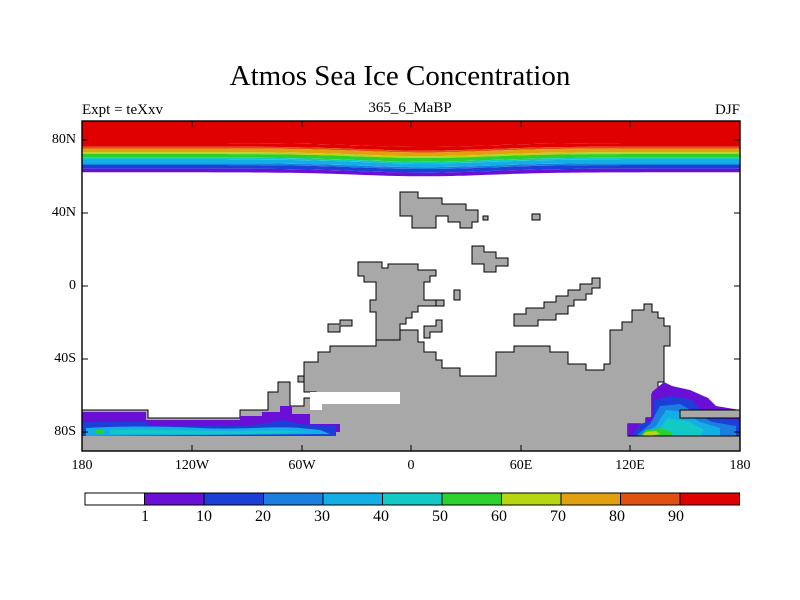 This screenshot has width=800, height=600. Describe the element at coordinates (485, 218) in the screenshot. I see `land-small-island-b` at that location.